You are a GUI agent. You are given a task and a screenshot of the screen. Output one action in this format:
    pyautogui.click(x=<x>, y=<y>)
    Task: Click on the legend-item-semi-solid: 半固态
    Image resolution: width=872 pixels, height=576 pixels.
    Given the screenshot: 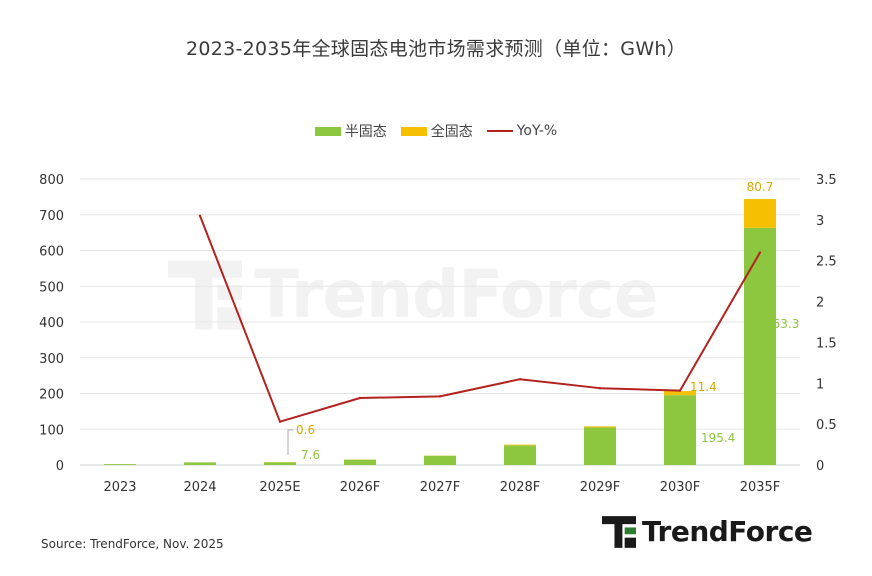 What is the action you would take?
    pyautogui.click(x=350, y=131)
    